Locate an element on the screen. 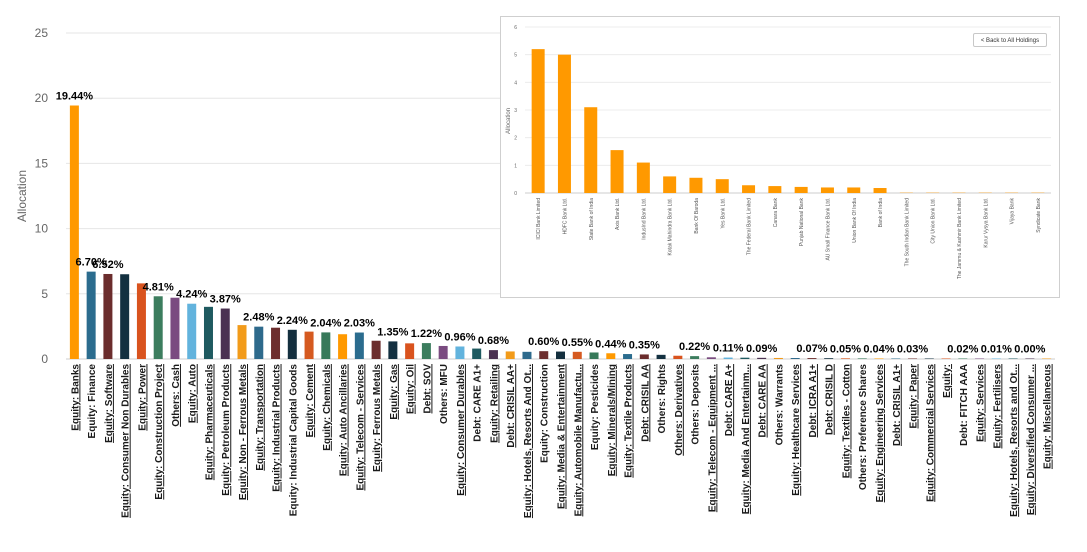  main-x-tick-label: Equity: Services is located at coordinates (981, 403).